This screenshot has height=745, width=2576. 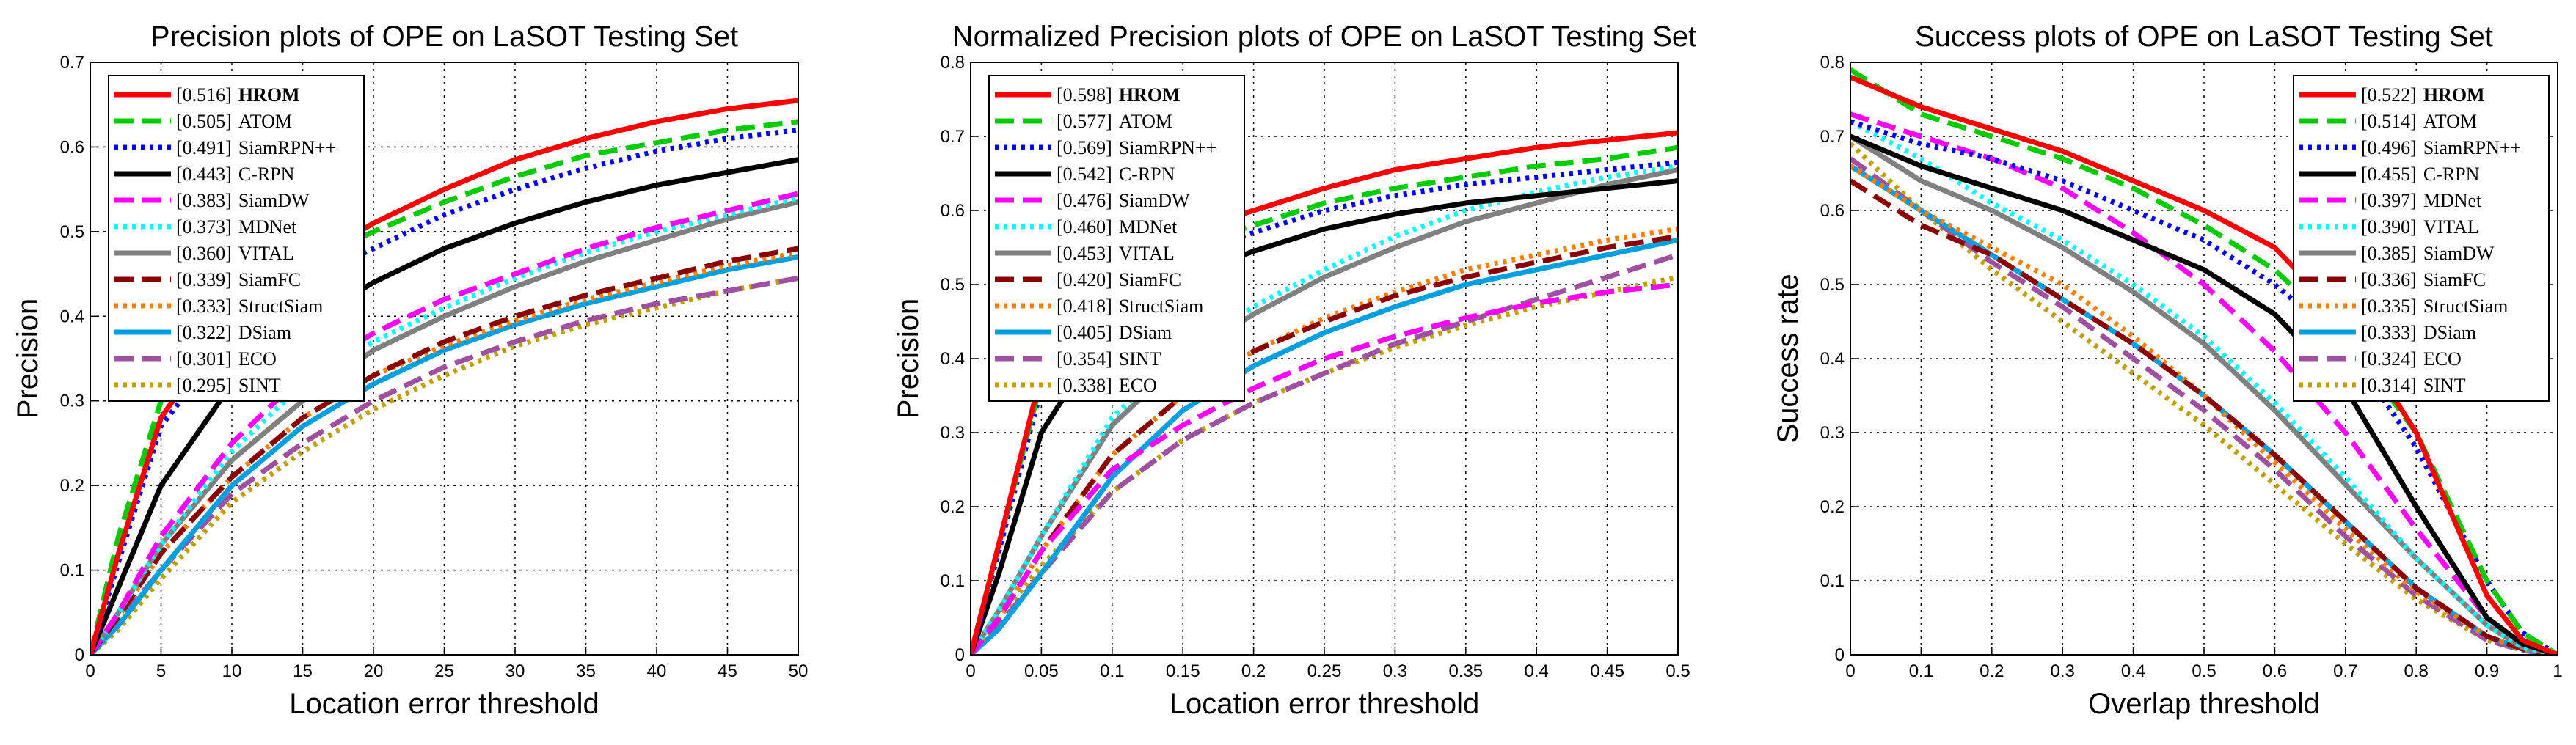 What do you see at coordinates (2419, 121) in the screenshot?
I see `legend-entry: [0.514] ATOM` at bounding box center [2419, 121].